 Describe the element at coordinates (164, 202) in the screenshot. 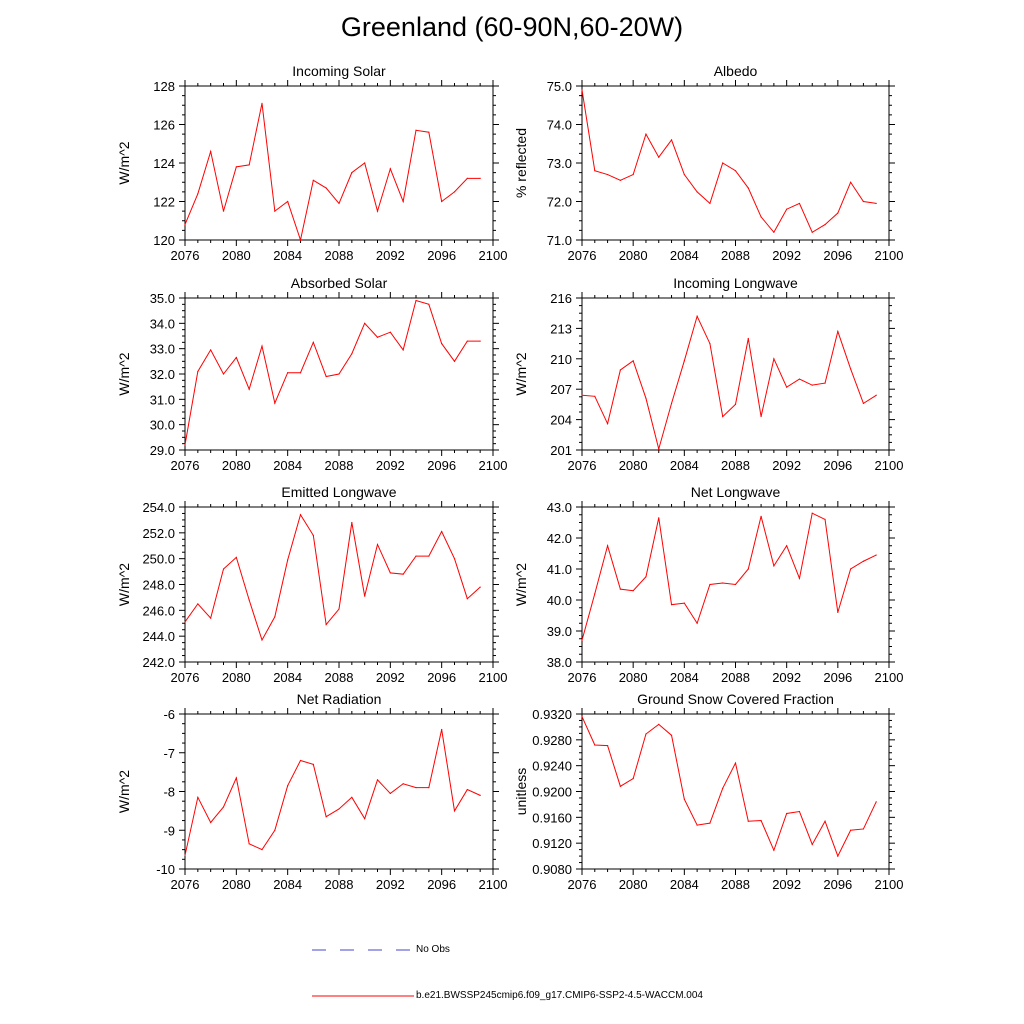

I see `y-tick-label: 122` at that location.